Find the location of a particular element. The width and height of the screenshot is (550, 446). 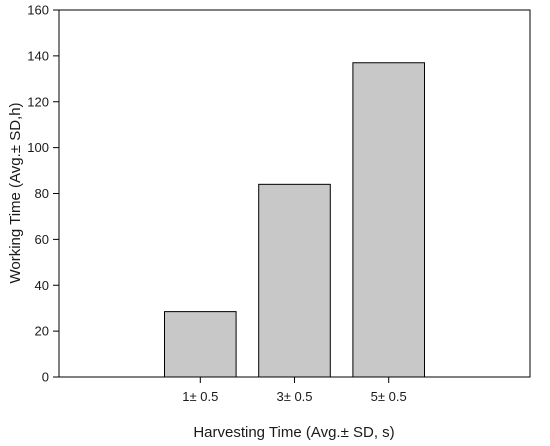

y-tick-label: 20 is located at coordinates (42, 331).